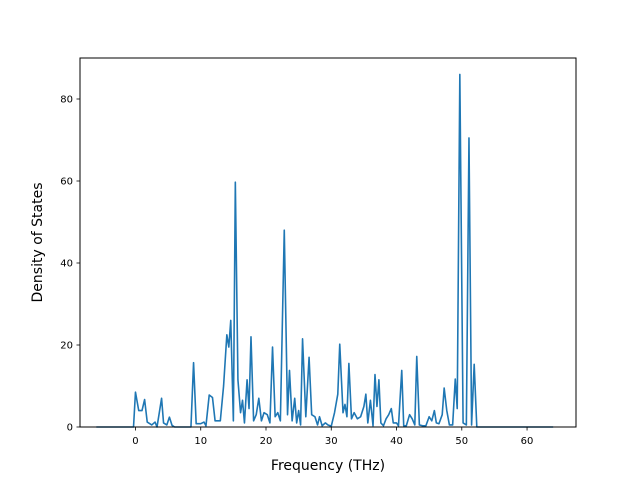 This screenshot has height=485, width=640. I want to click on x-tick-label: 20, so click(266, 441).